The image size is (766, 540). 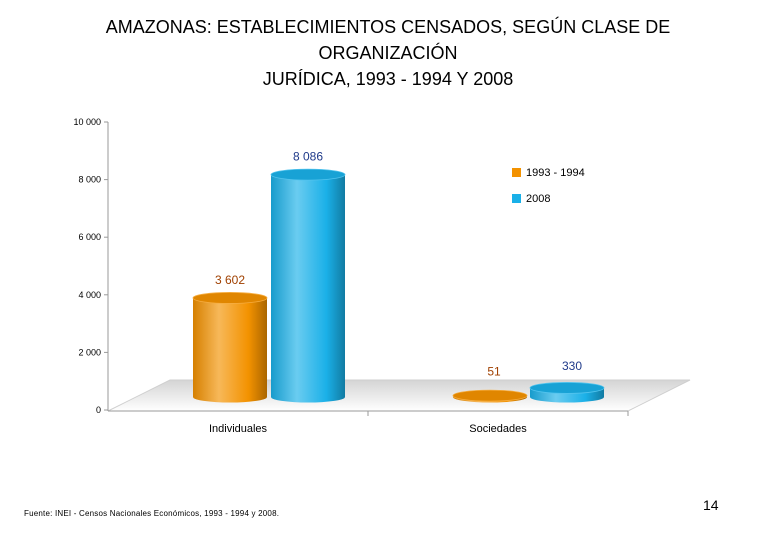 I want to click on y-tick-label: 0, so click(x=98, y=410).